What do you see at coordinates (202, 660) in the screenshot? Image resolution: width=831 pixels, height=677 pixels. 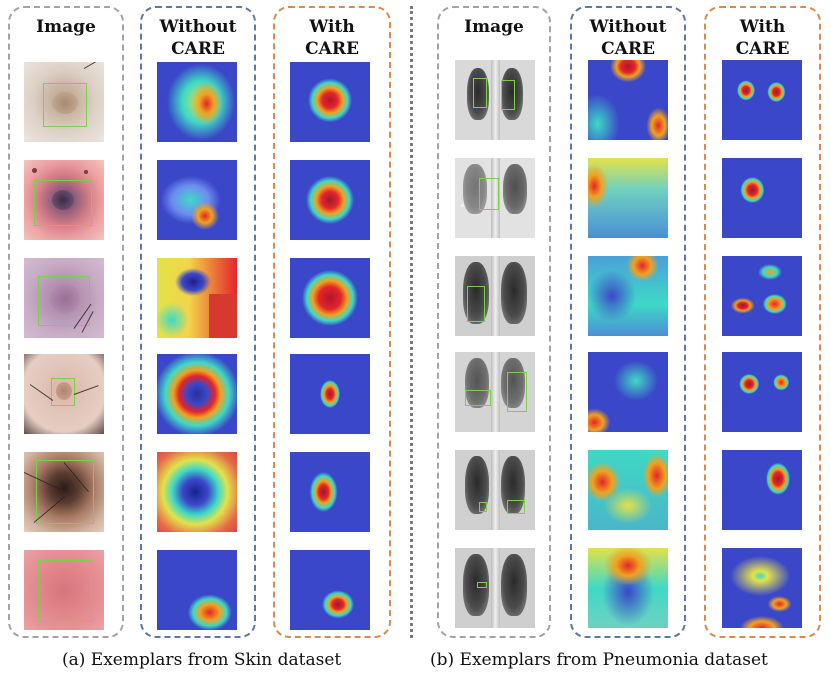 I see `skin-caption: (a) Exemplars from Skin dataset` at bounding box center [202, 660].